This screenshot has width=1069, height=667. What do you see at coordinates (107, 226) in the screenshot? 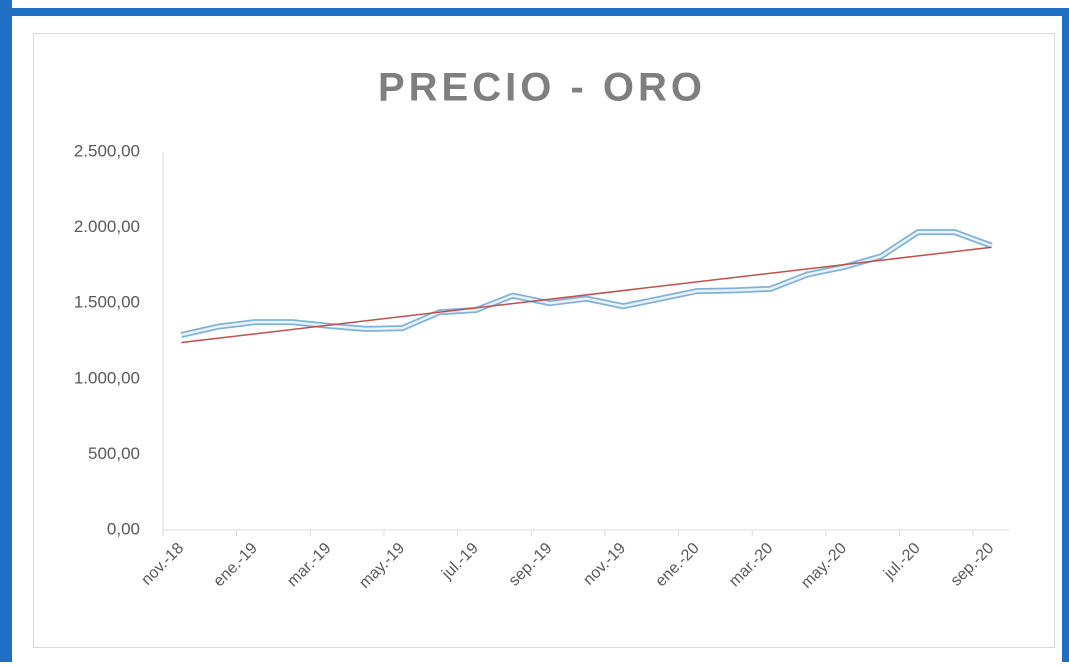
I see `y-tick-label: 2.000,00` at bounding box center [107, 226].